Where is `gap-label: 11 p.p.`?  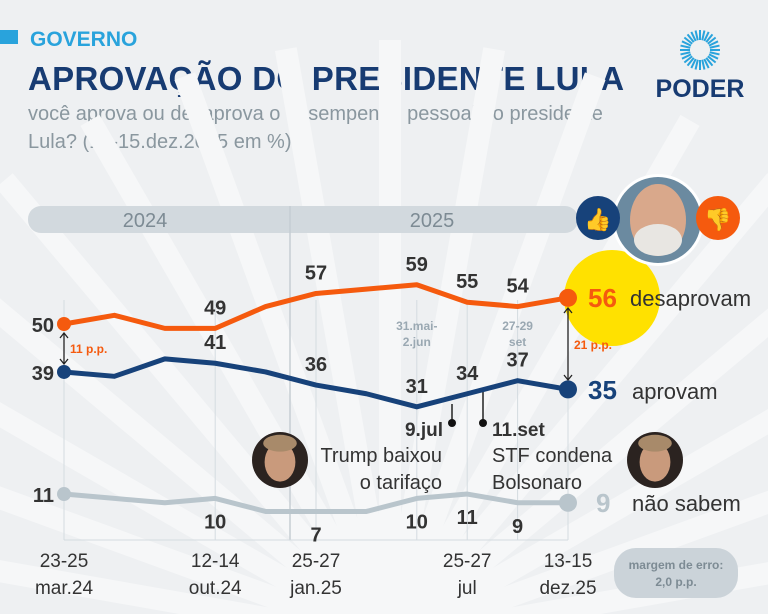 gap-label: 11 p.p. is located at coordinates (88, 349).